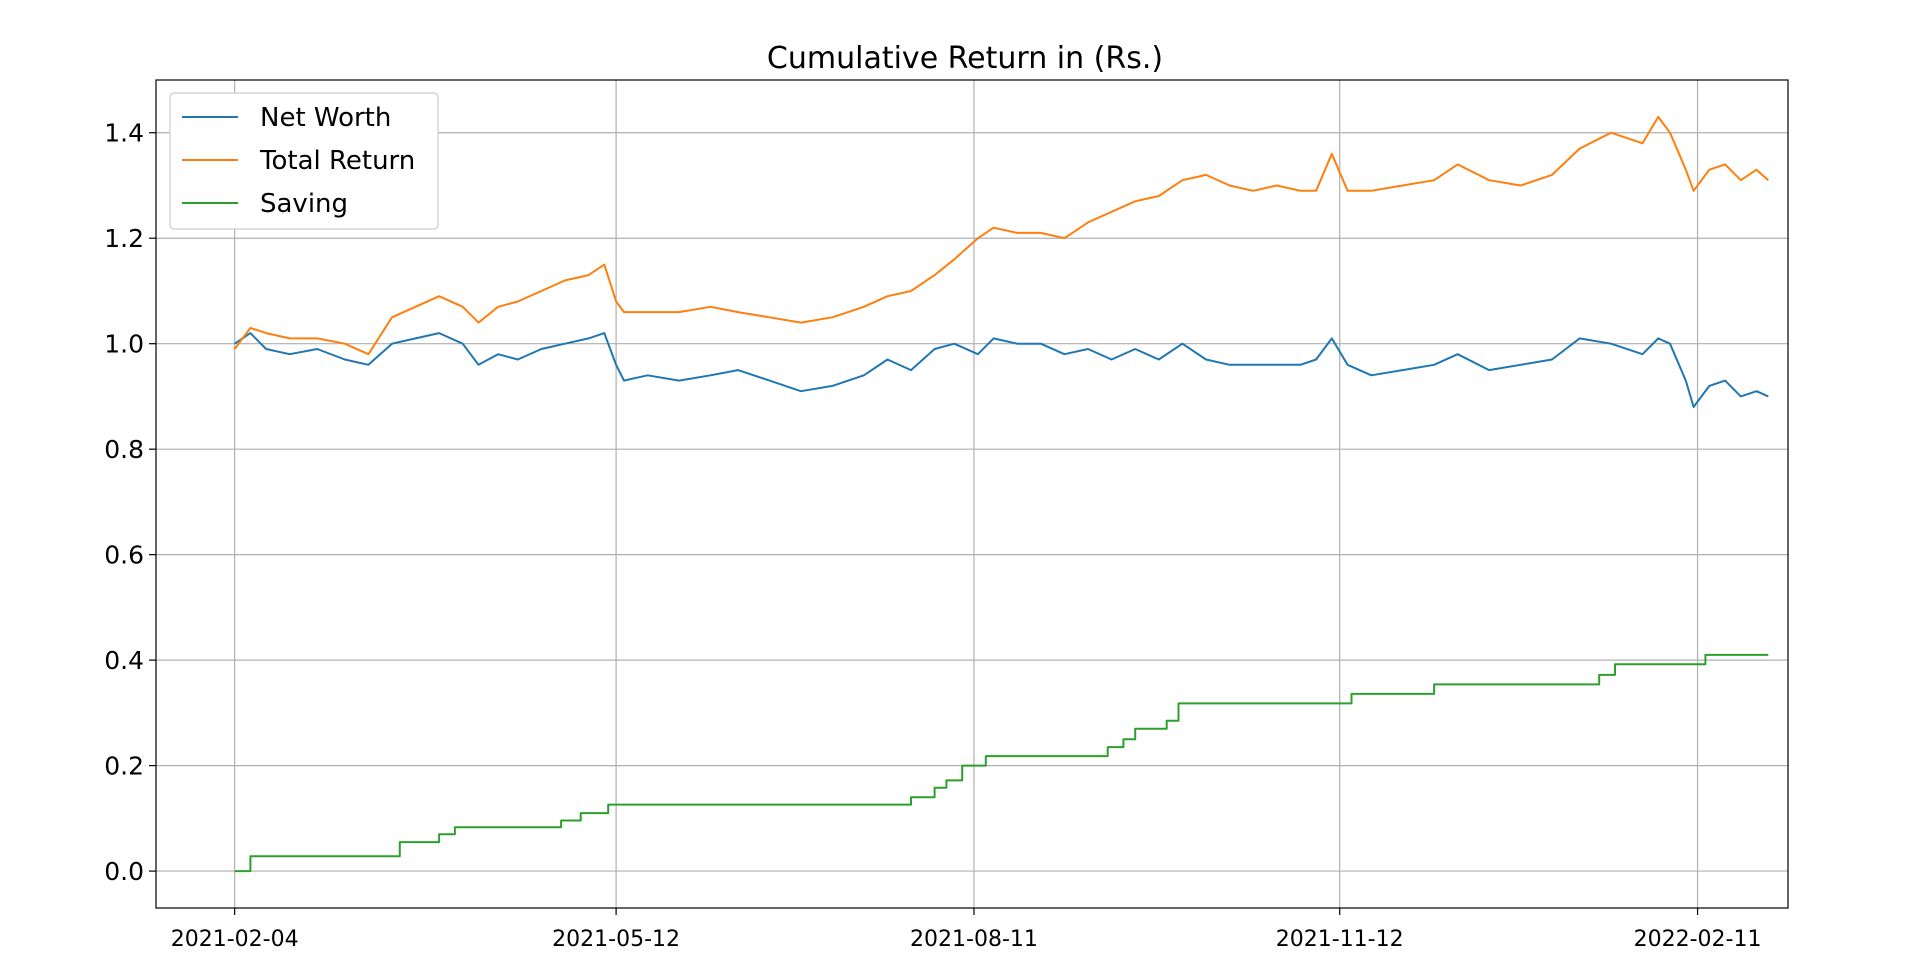 This screenshot has height=960, width=1920. Describe the element at coordinates (124, 871) in the screenshot. I see `y-tick-label: 0.0` at that location.